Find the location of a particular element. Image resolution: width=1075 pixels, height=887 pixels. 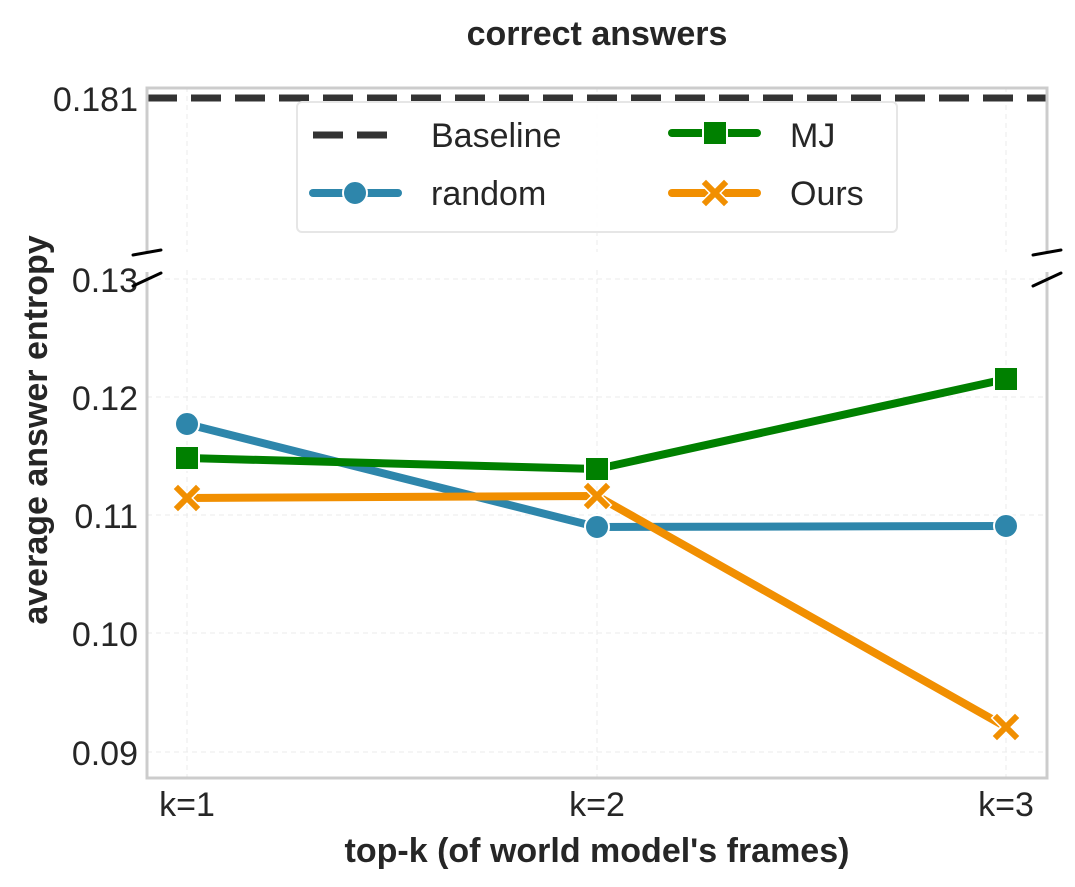

y-axis-label: average answer entropy is located at coordinates (36, 429).